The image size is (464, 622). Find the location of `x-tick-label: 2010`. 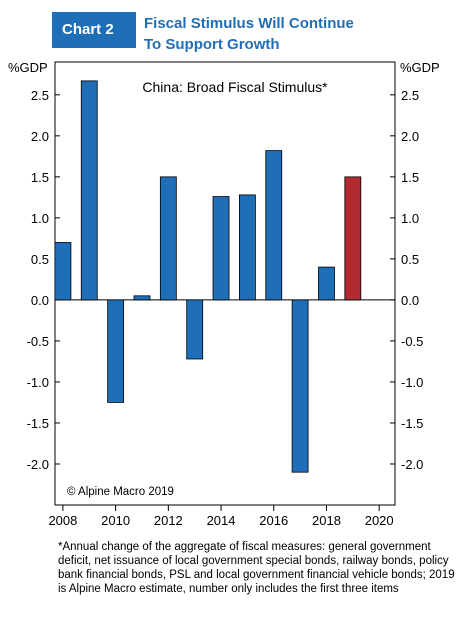

x-tick-label: 2010 is located at coordinates (115, 520).